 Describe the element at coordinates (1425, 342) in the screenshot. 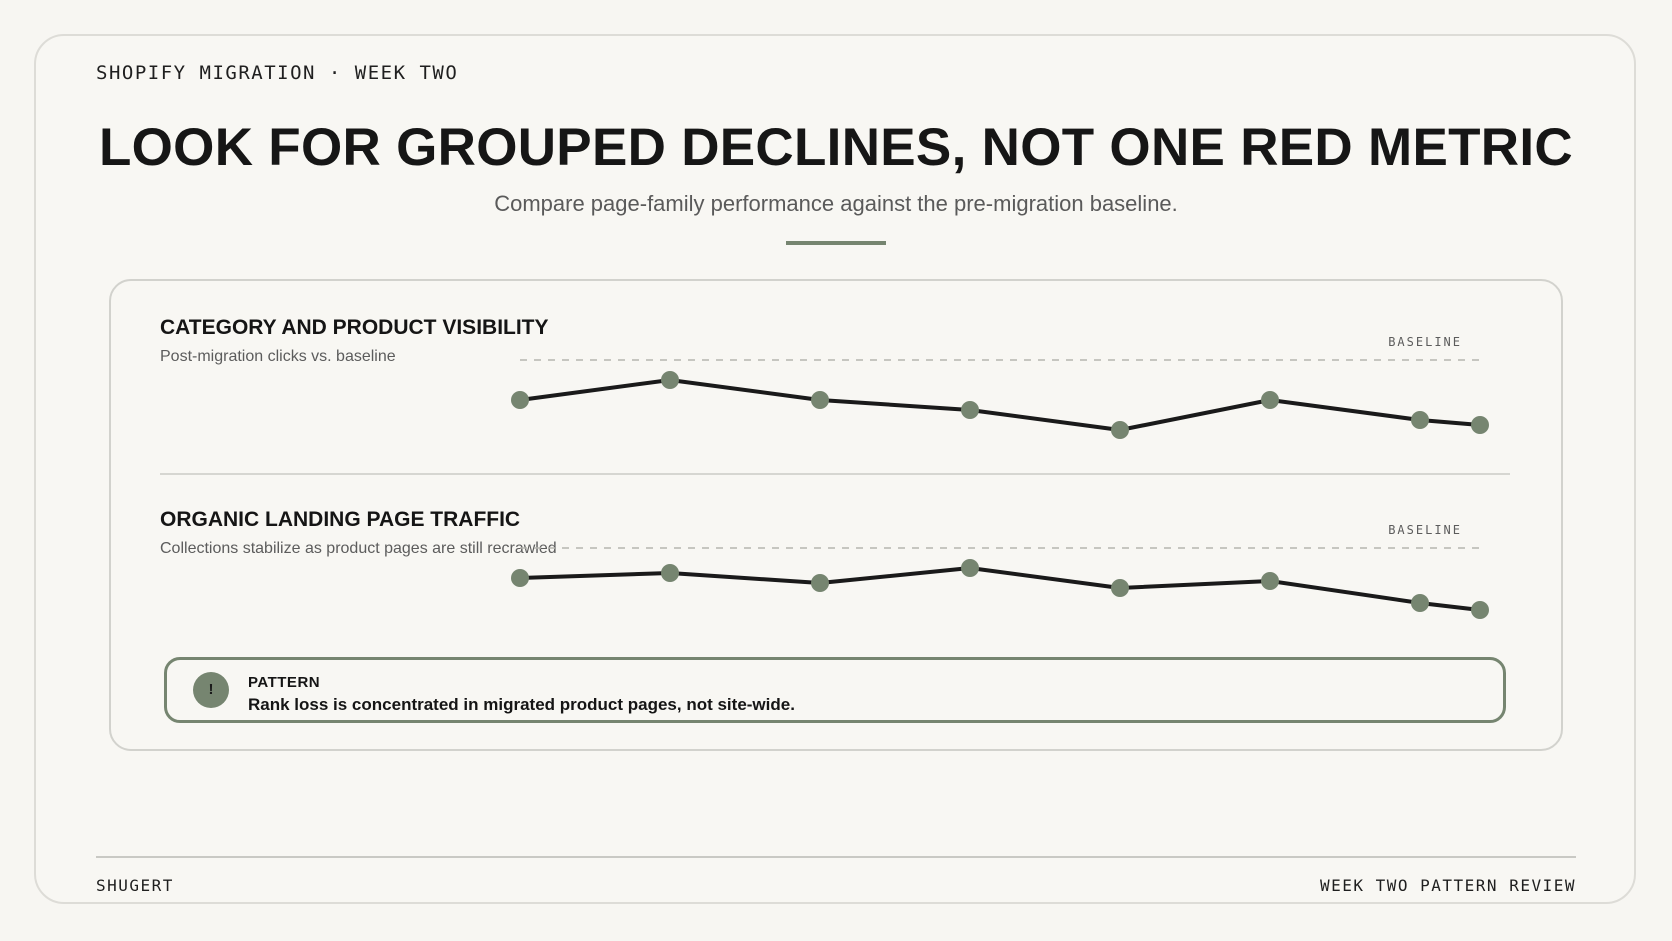

I see `chart-1-baseline-label: BASELINE` at that location.